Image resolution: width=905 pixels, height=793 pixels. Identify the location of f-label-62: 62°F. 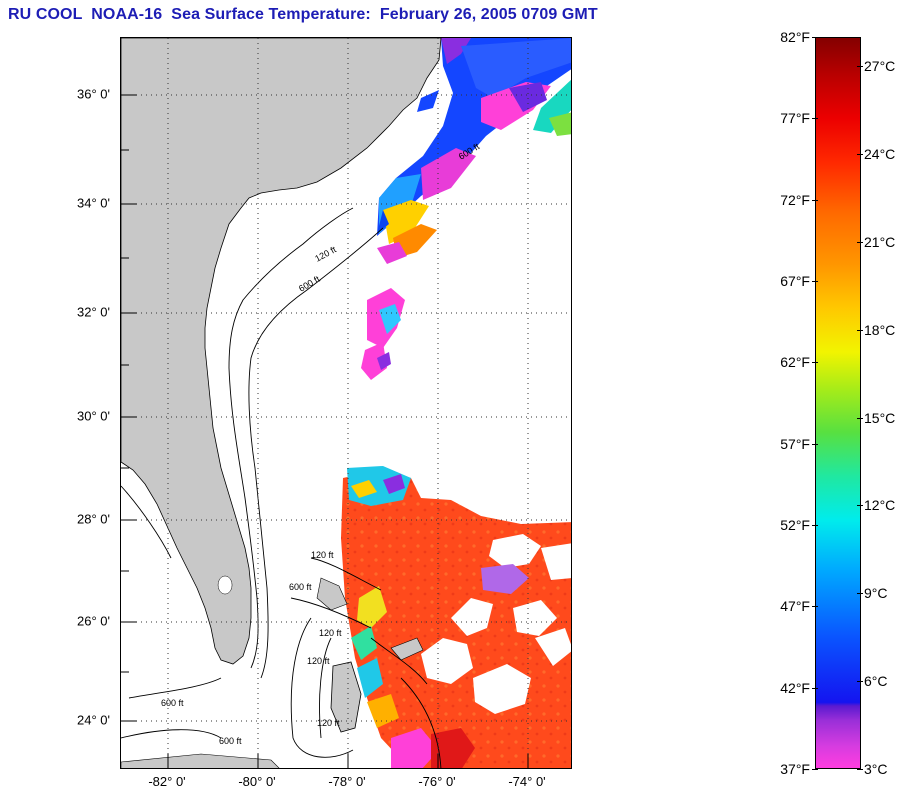
(795, 362).